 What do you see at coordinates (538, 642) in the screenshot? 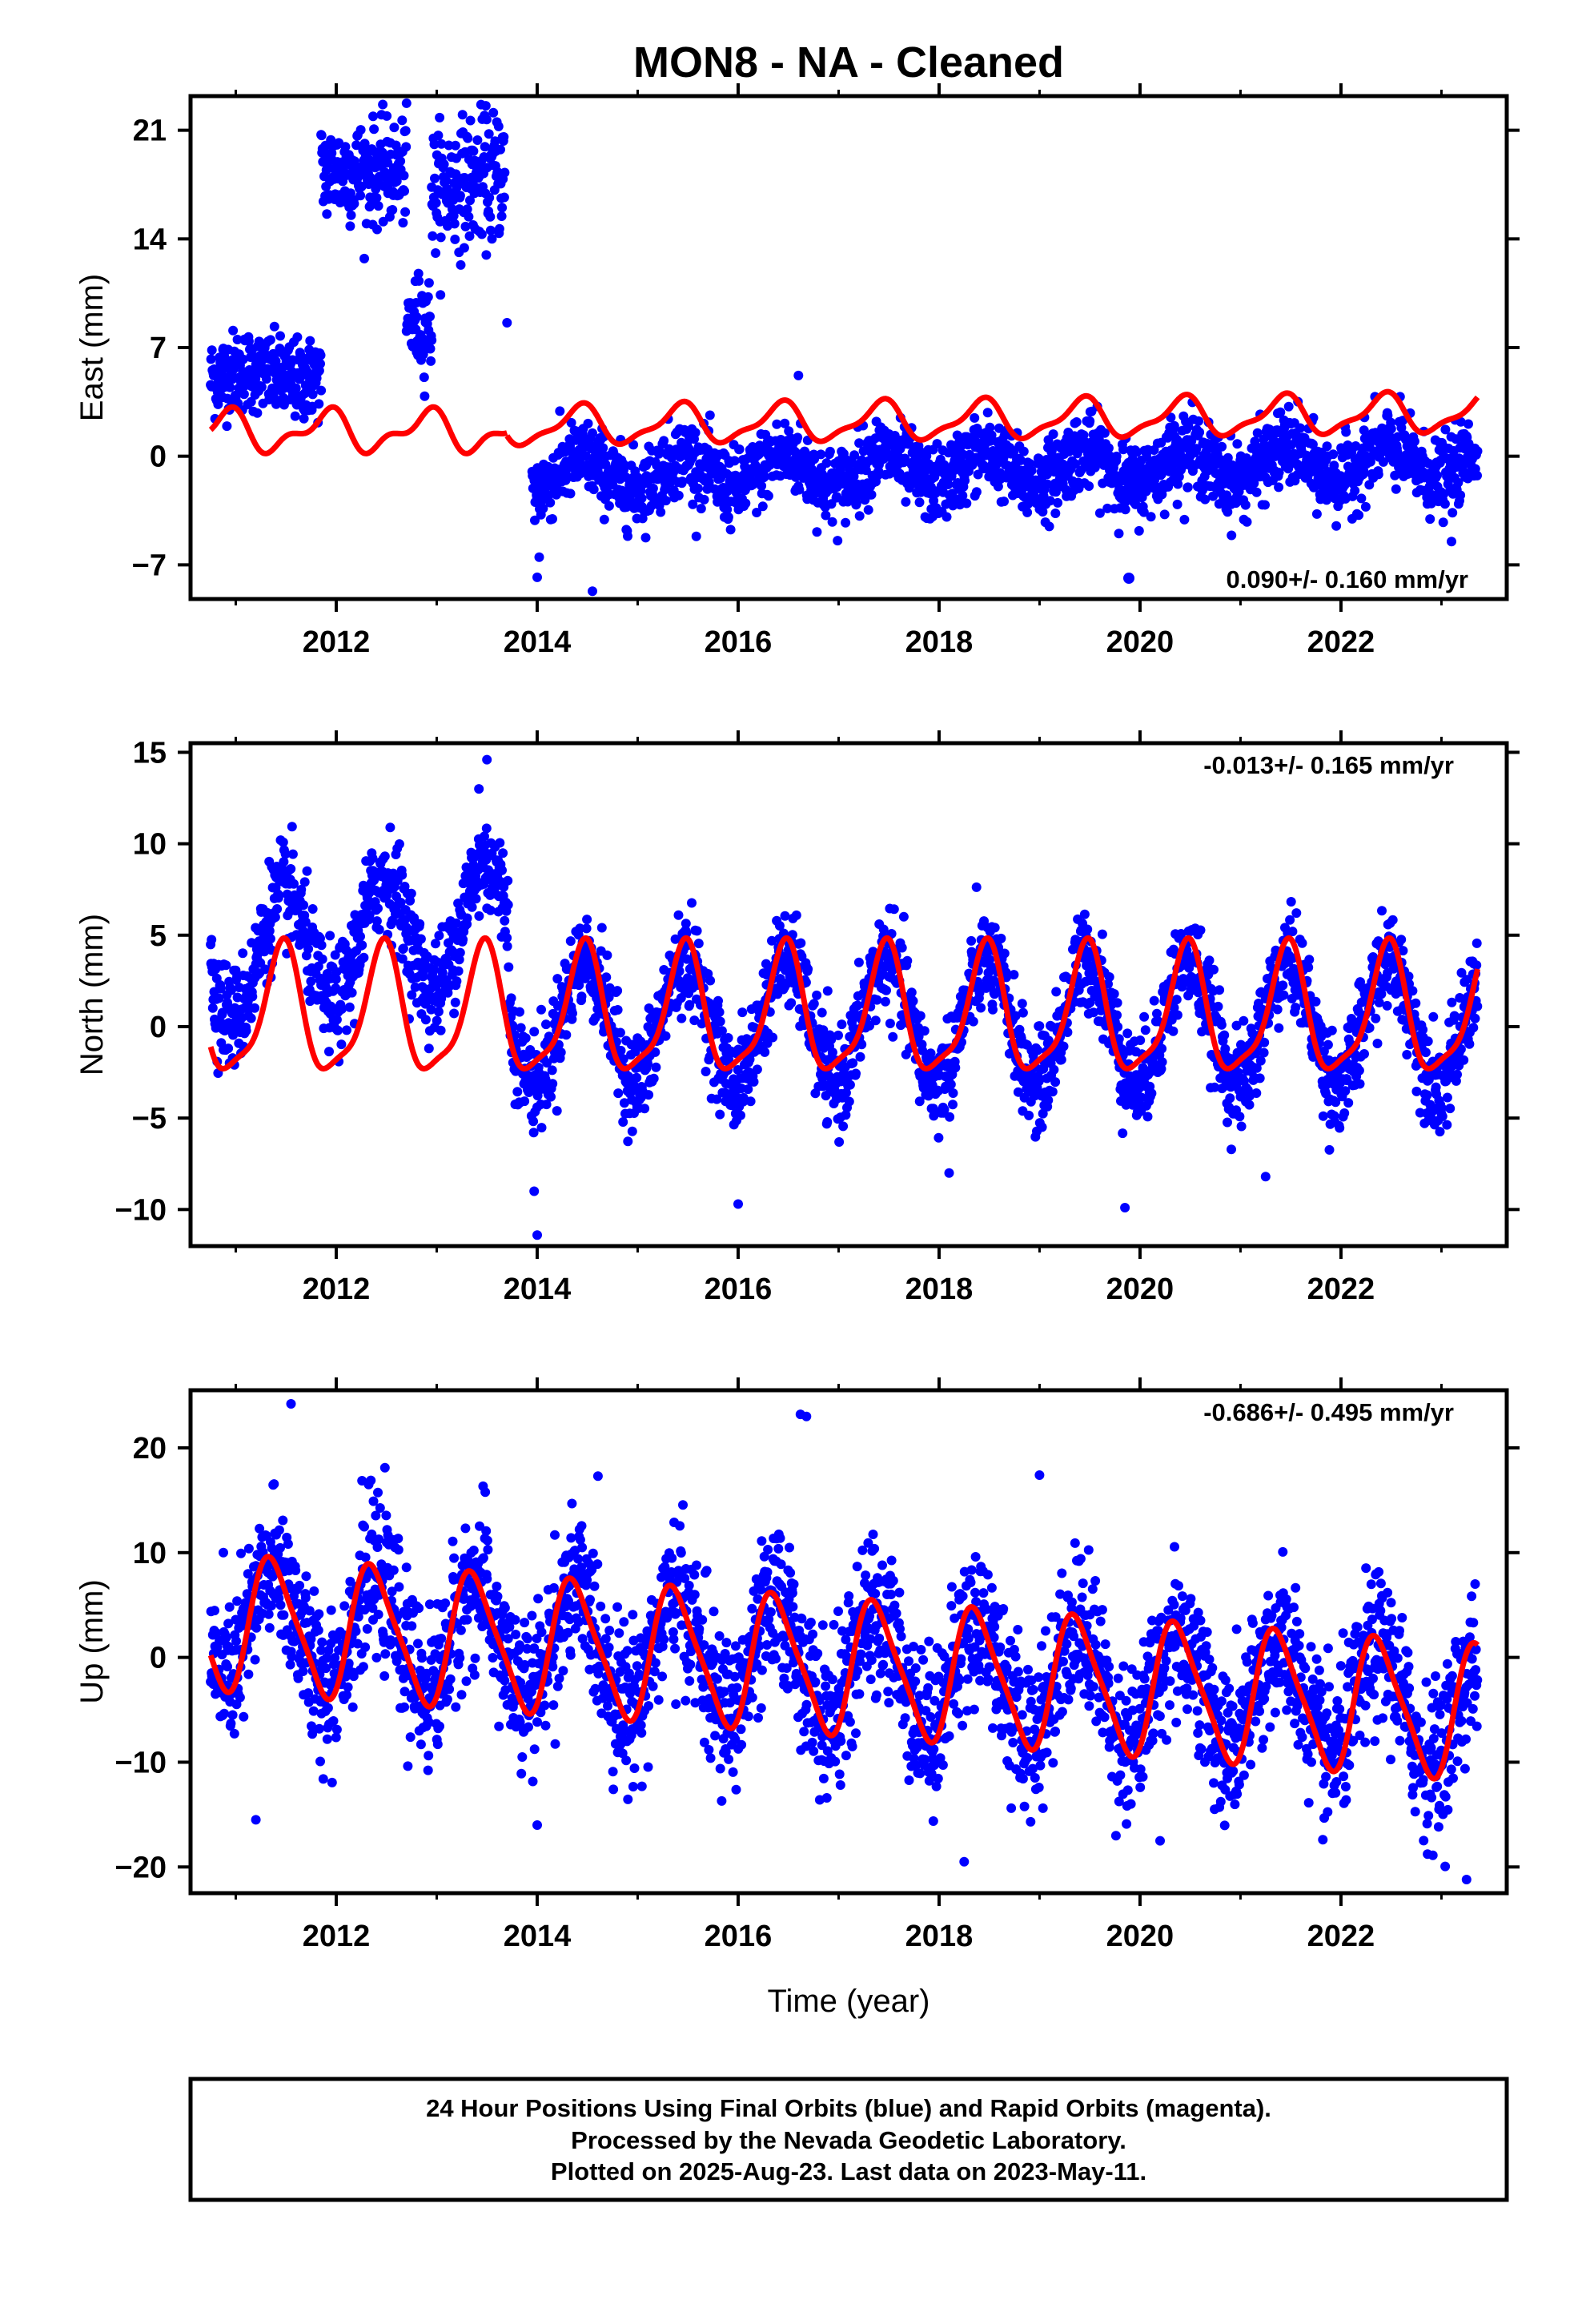
I see `east-x-tick-label: 2014` at bounding box center [538, 642].